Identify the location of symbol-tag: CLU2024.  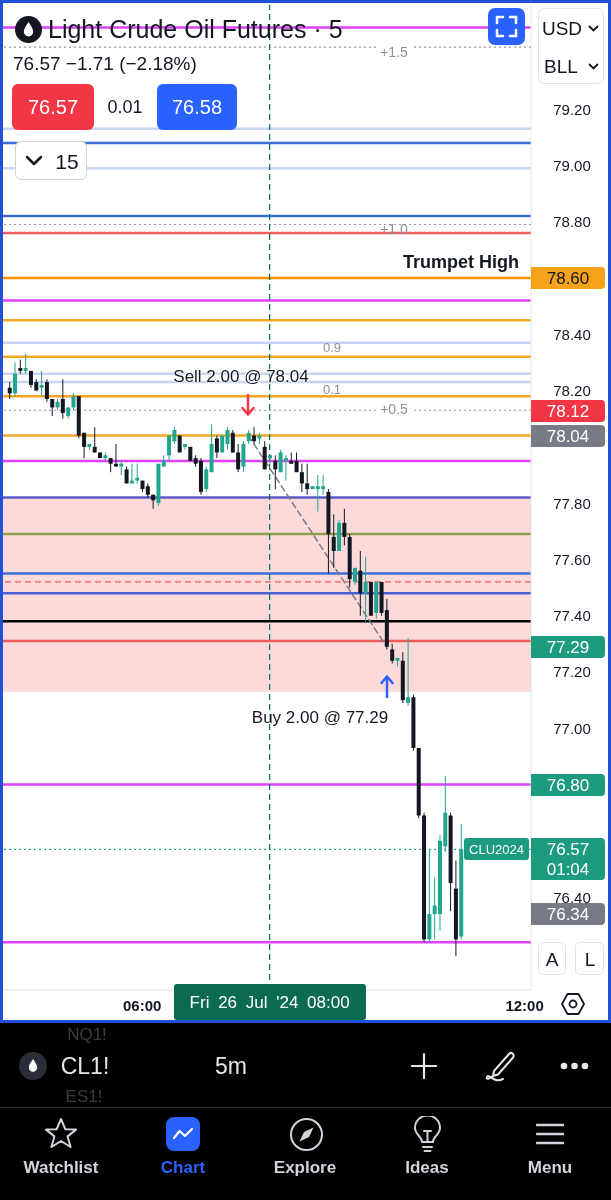
(496, 849).